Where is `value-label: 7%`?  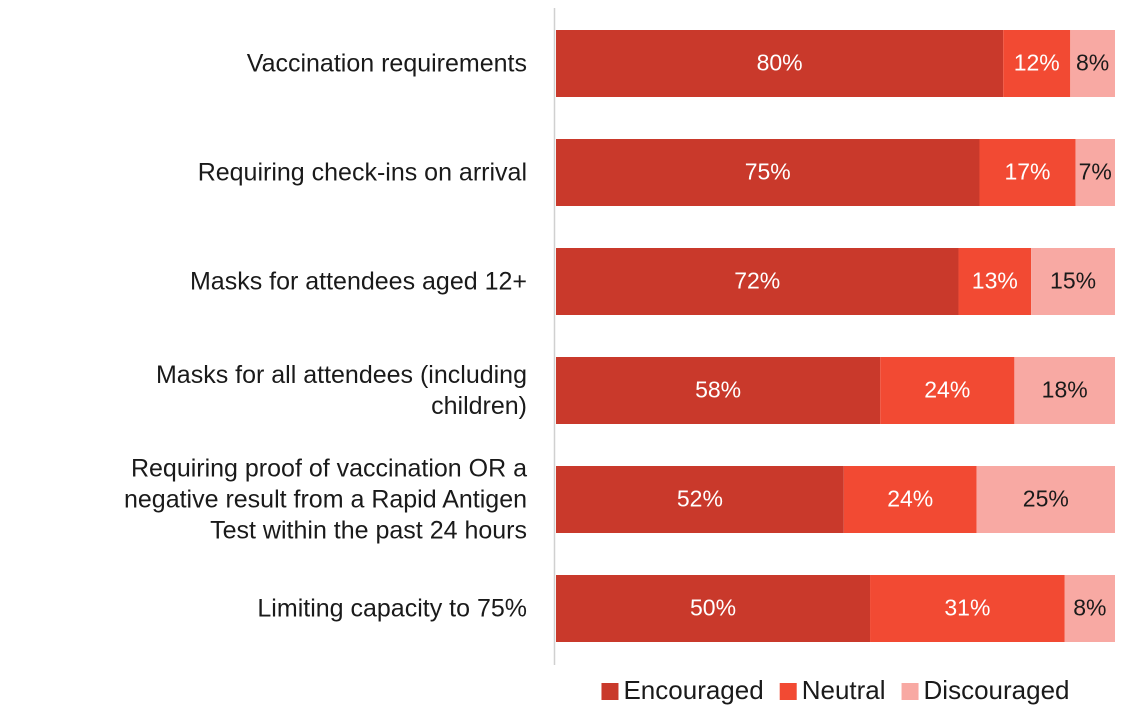
value-label: 7% is located at coordinates (1095, 172).